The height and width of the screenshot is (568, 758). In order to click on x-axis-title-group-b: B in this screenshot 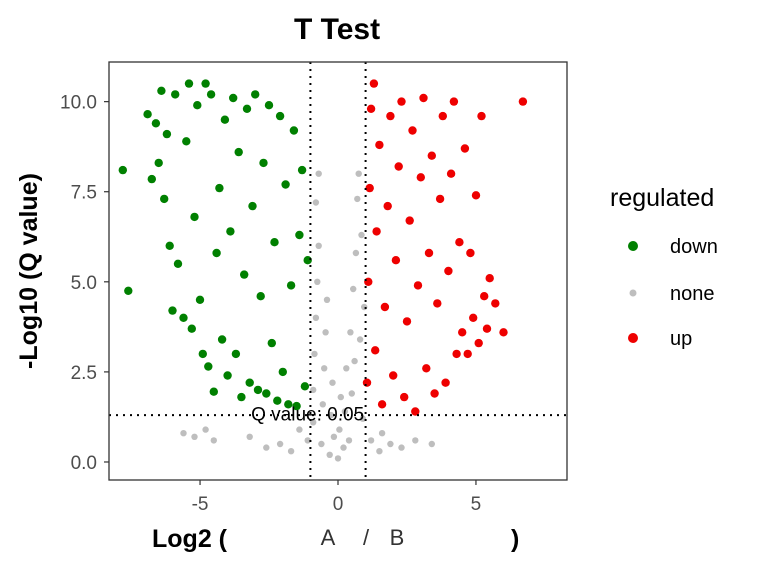, I will do `click(397, 537)`.